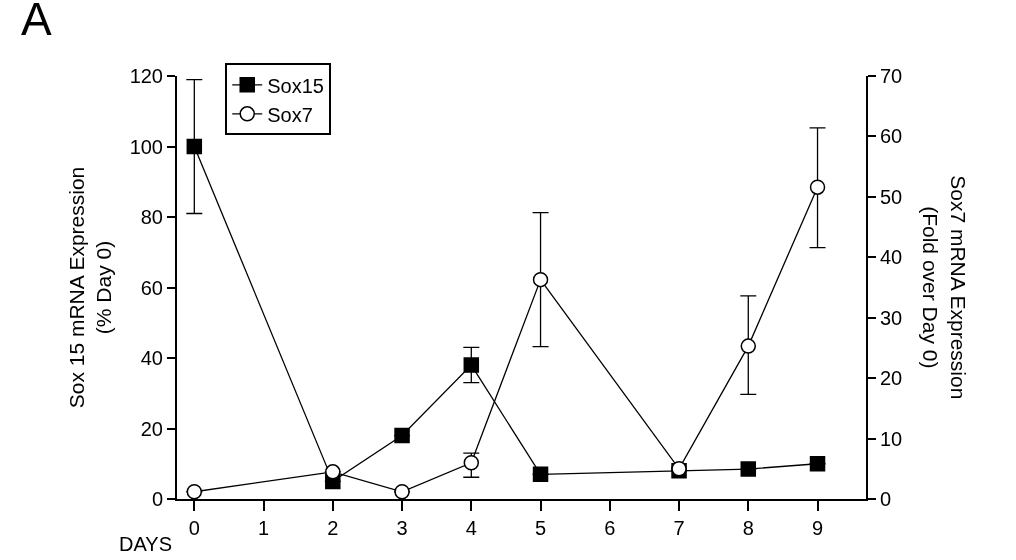 This screenshot has width=1016, height=560. What do you see at coordinates (146, 76) in the screenshot?
I see `y-tick-label: 120` at bounding box center [146, 76].